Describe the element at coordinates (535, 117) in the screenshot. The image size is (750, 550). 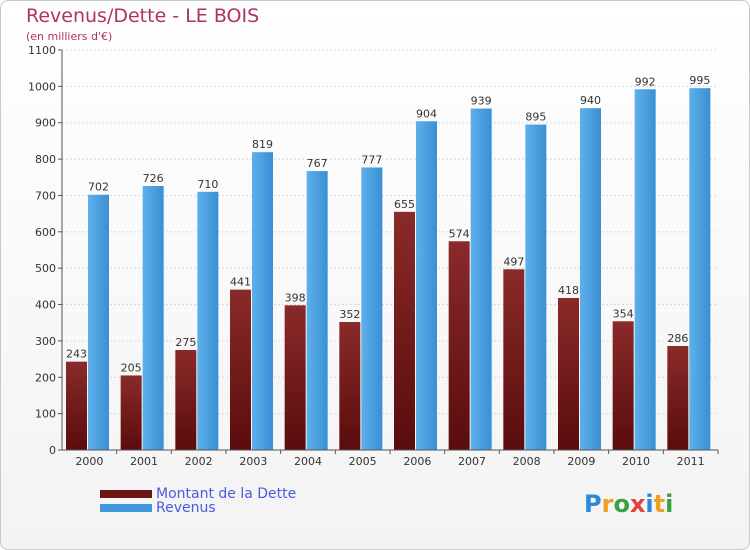
I see `data-label-revenus: 895` at that location.